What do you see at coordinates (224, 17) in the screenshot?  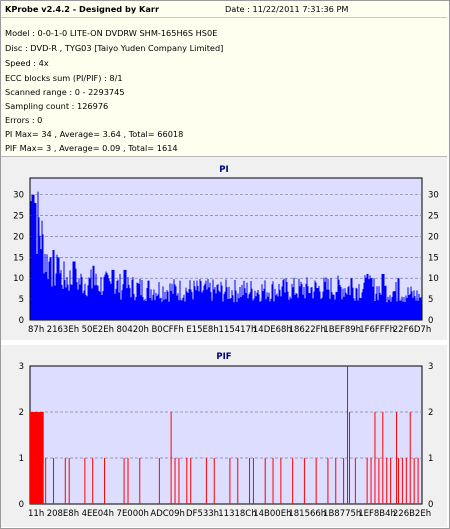 I see `title-divider` at bounding box center [224, 17].